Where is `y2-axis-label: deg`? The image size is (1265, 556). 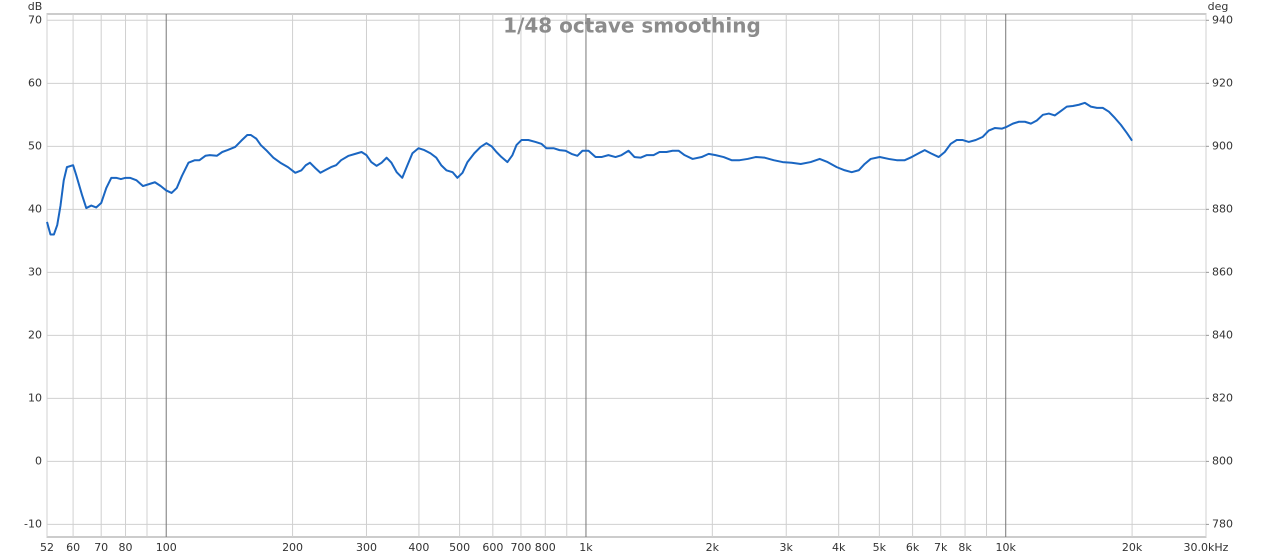 y2-axis-label: deg is located at coordinates (1218, 6).